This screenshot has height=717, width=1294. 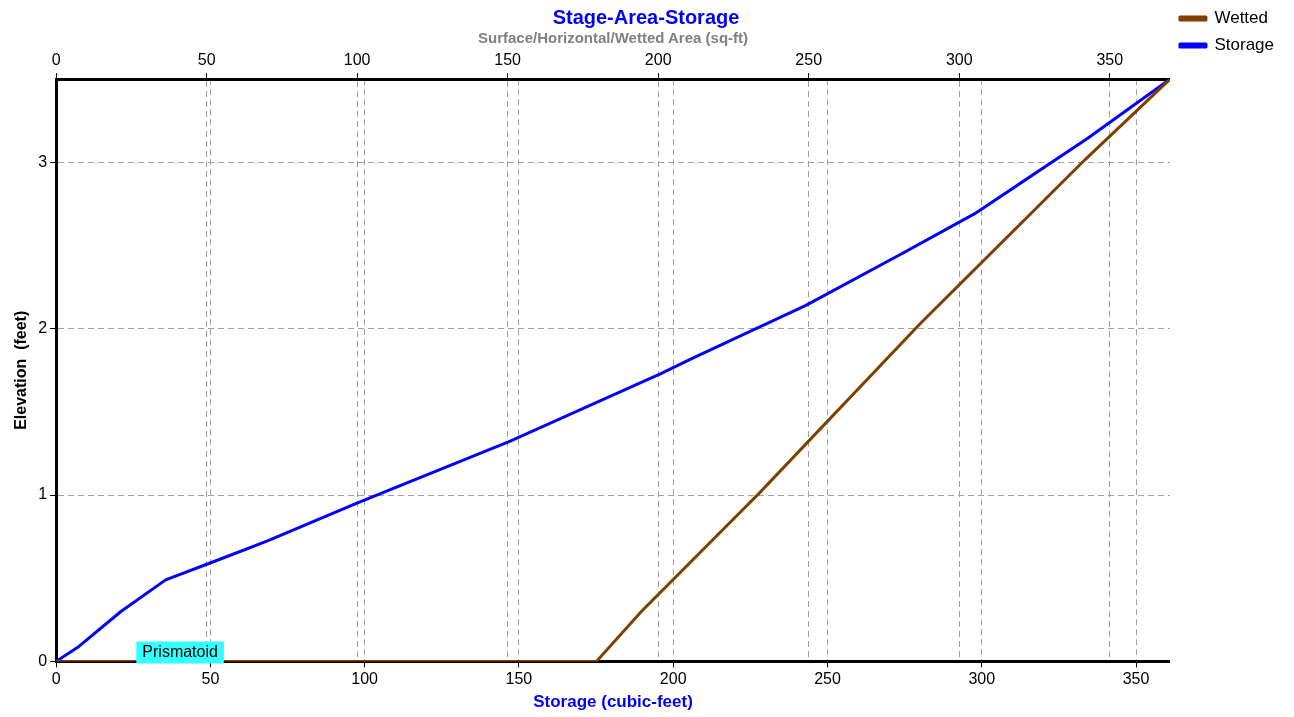 What do you see at coordinates (43, 660) in the screenshot?
I see `y-tick-label: 0` at bounding box center [43, 660].